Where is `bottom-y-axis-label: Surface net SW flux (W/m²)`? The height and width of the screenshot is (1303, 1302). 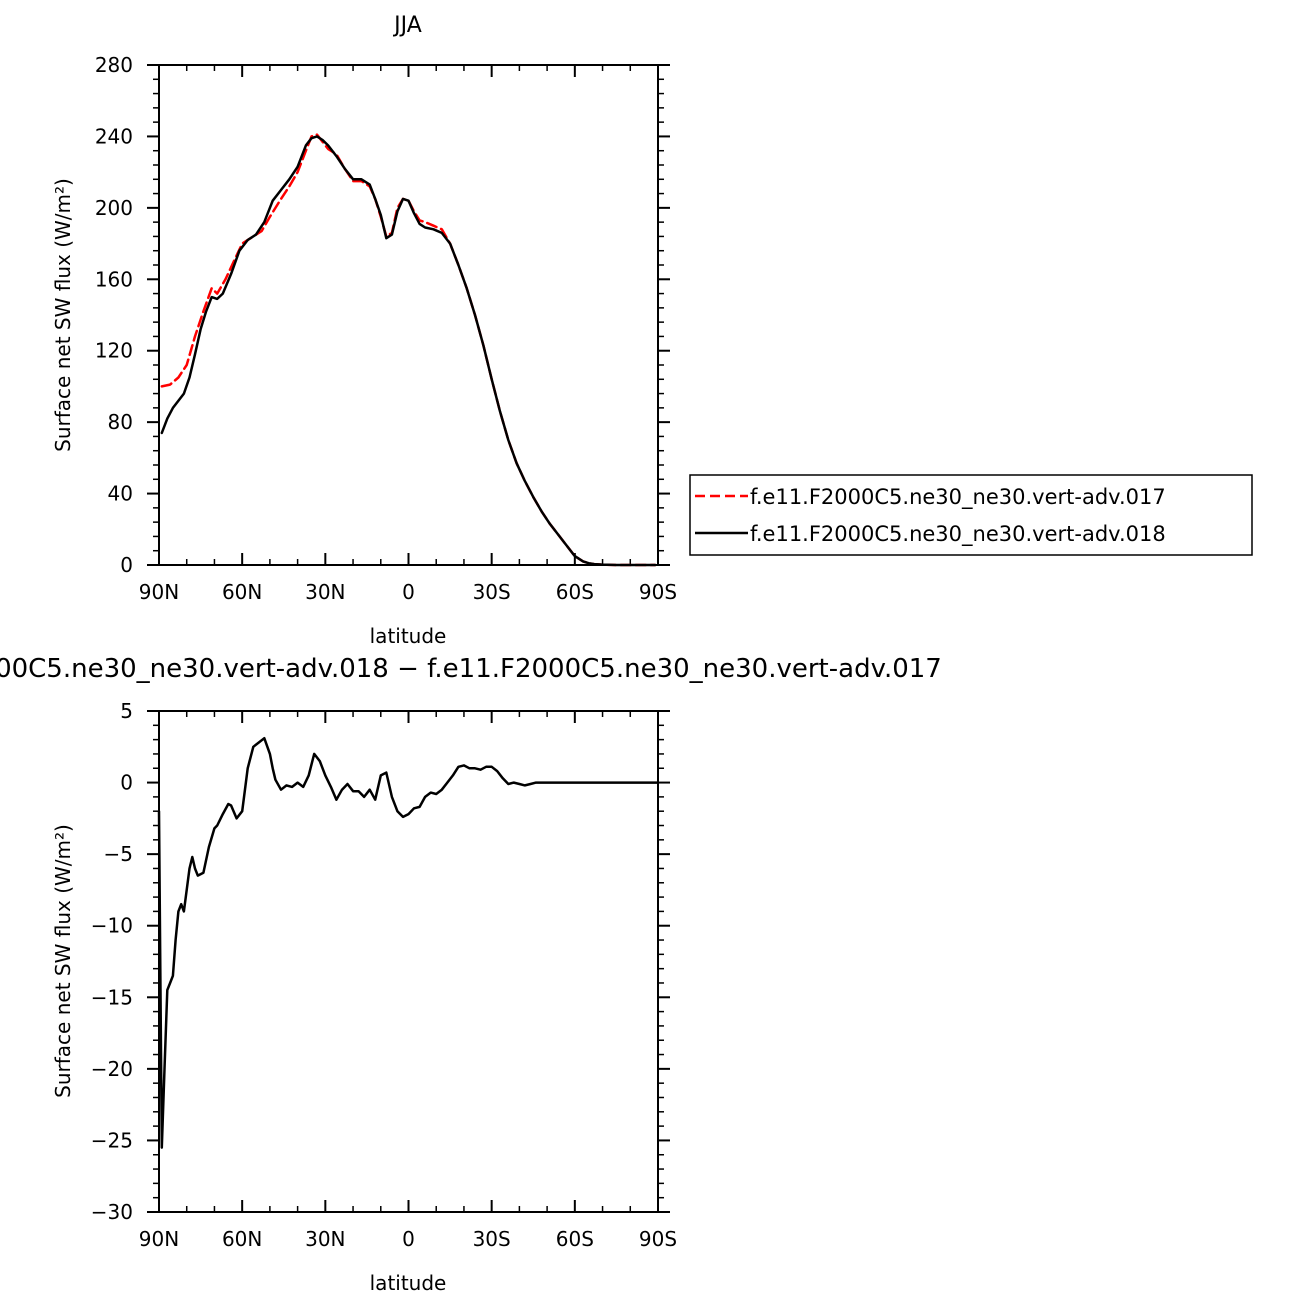 bottom-y-axis-label: Surface net SW flux (W/m²) is located at coordinates (63, 961).